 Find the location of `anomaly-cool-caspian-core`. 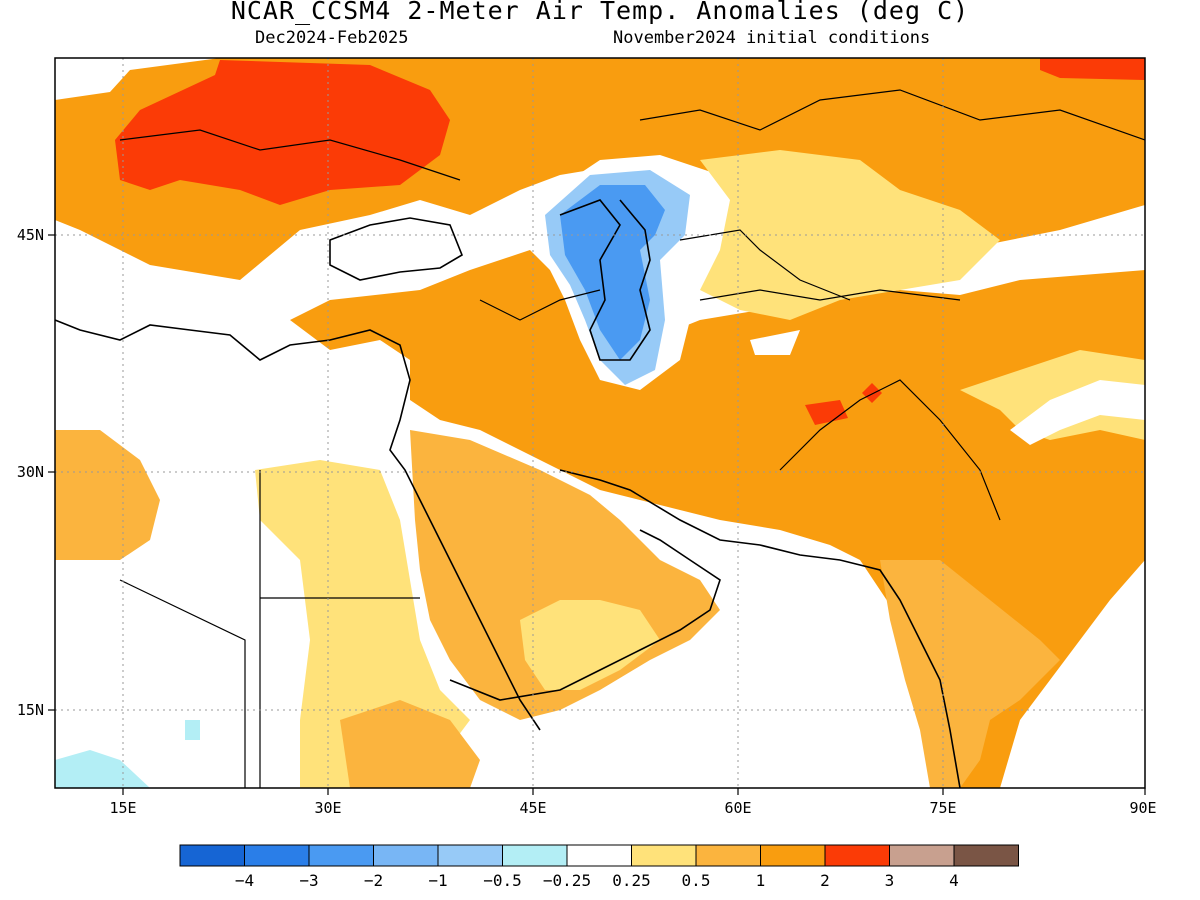

anomaly-cool-caspian-core is located at coordinates (612, 272).